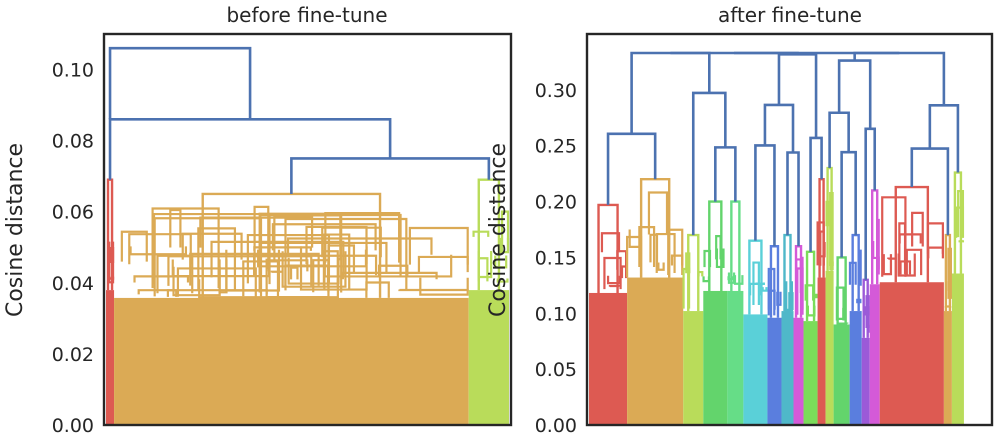 The width and height of the screenshot is (996, 443). Describe the element at coordinates (790, 15) in the screenshot. I see `chart-title: after fine-tune` at that location.